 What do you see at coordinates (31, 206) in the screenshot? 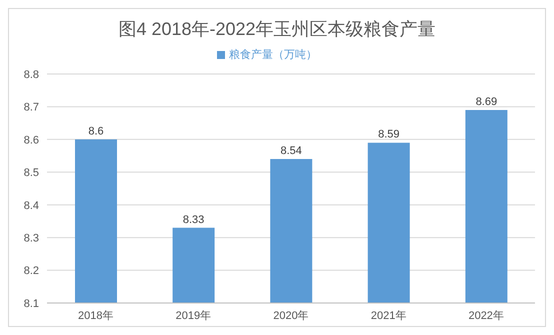
I see `y-tick-label: 8.4` at bounding box center [31, 206].